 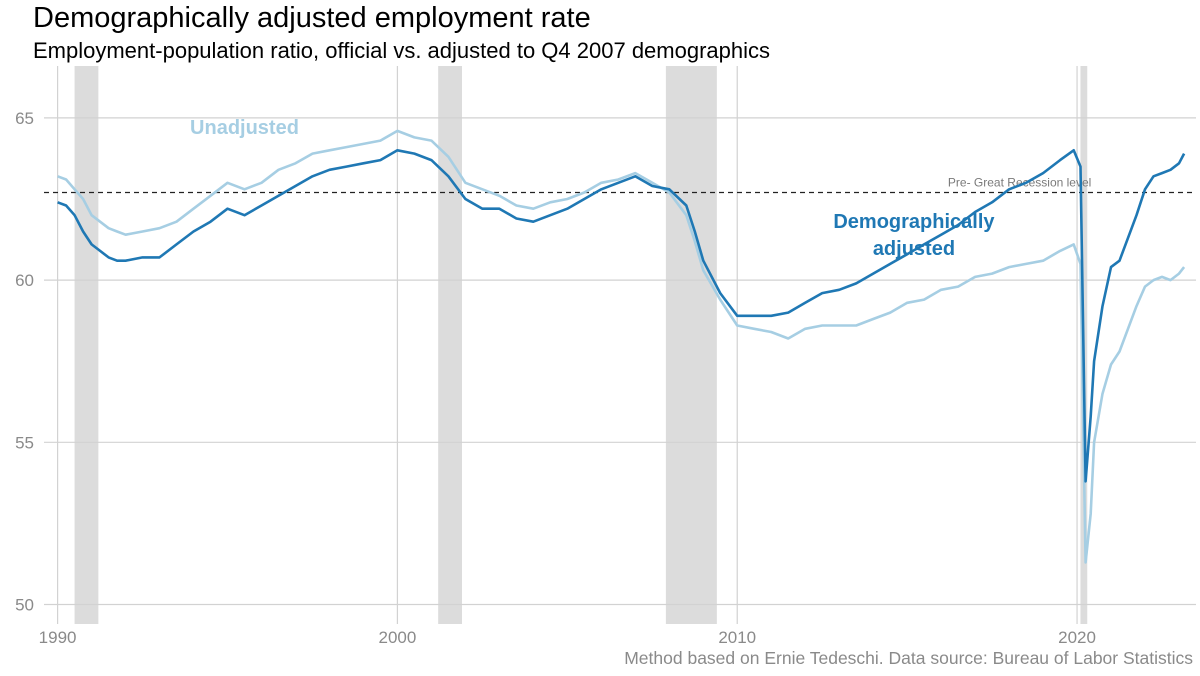 What do you see at coordinates (398, 637) in the screenshot?
I see `x-tick-label-2000: 2000` at bounding box center [398, 637].